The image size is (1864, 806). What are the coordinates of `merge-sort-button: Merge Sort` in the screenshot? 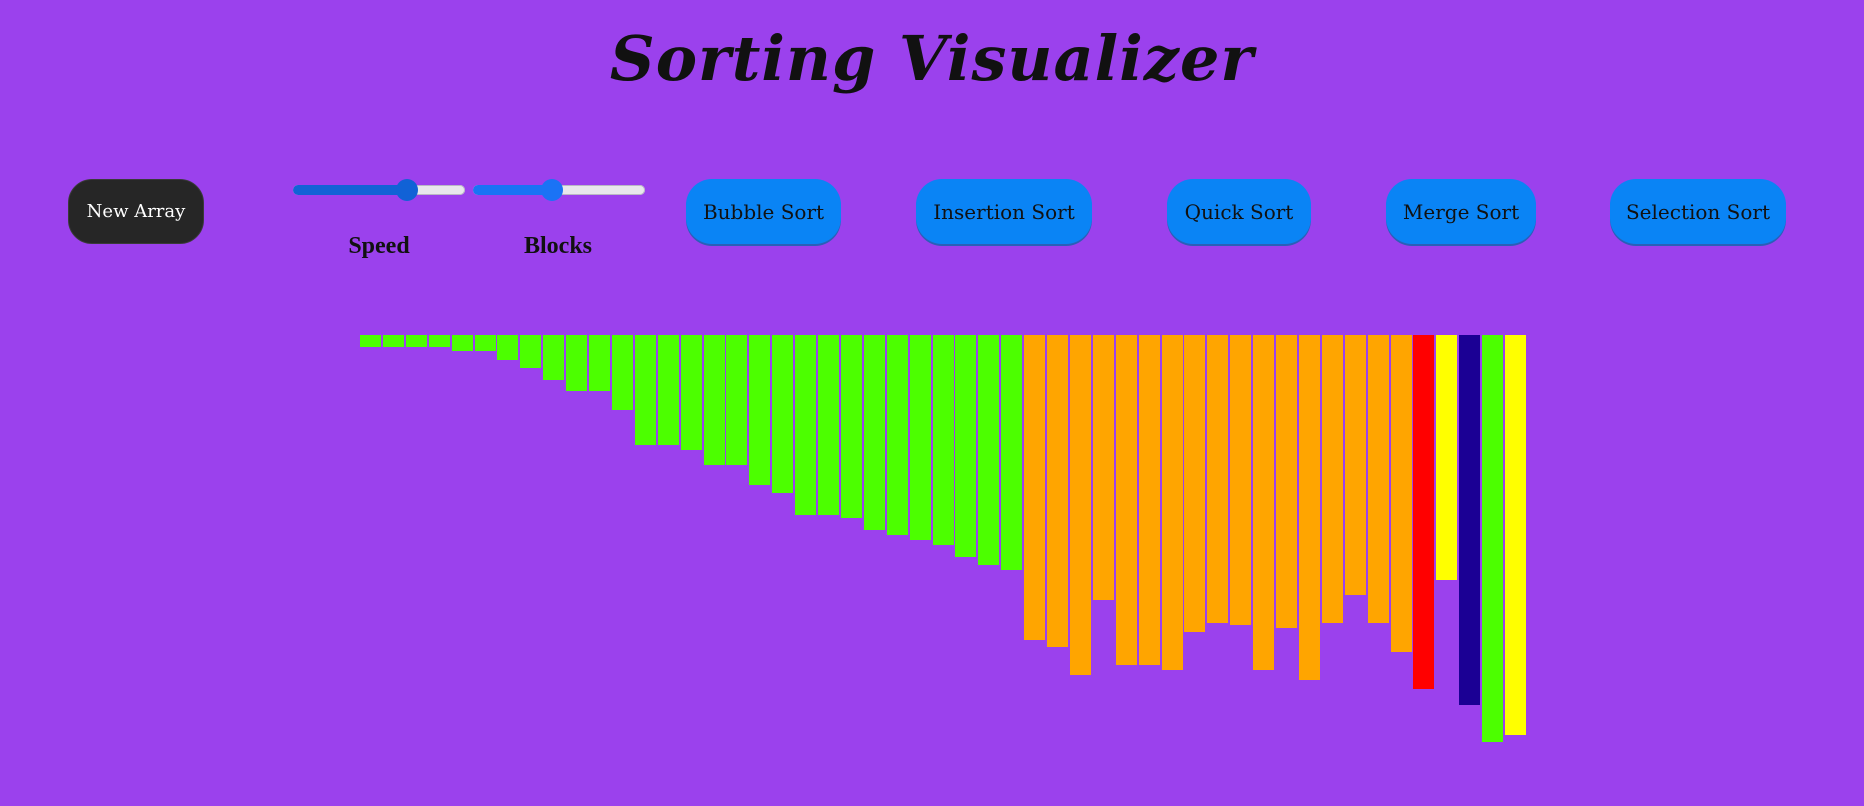 It's located at (1461, 211).